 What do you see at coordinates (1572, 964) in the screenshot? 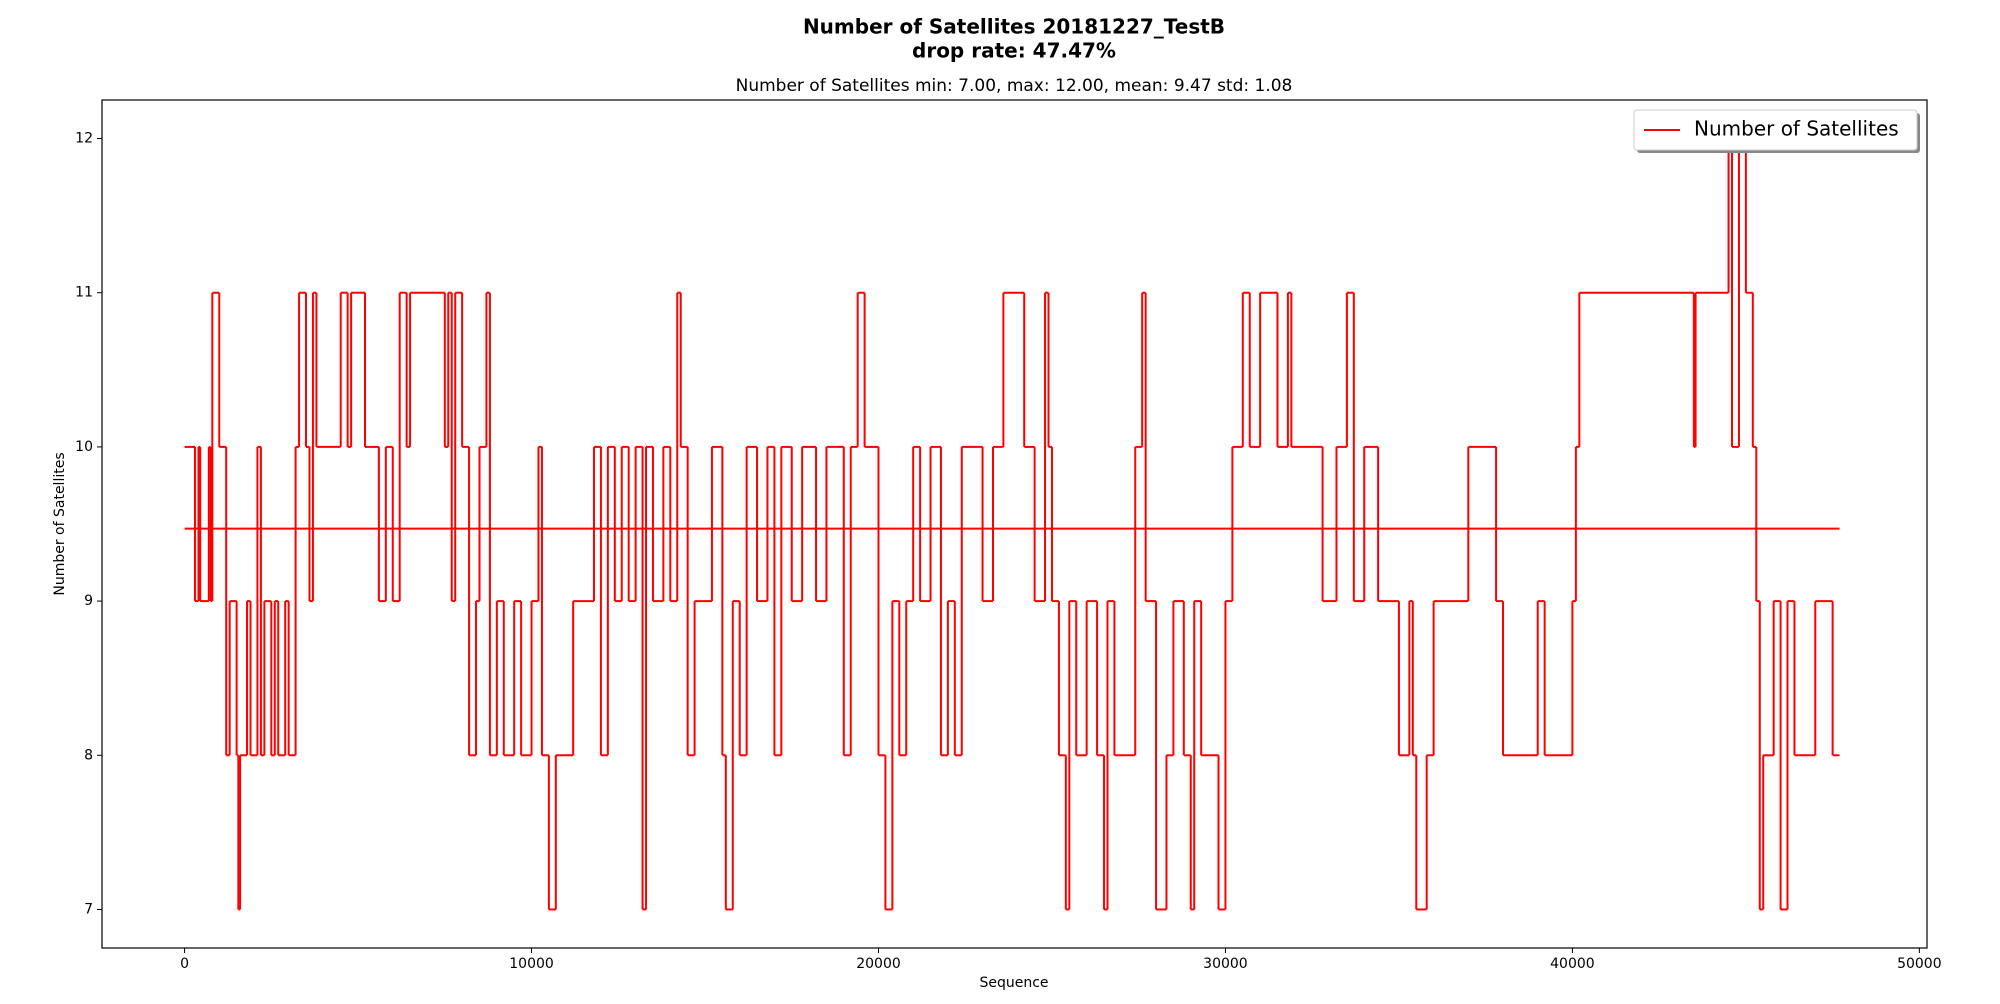
I see `x-tick-label: 40000` at bounding box center [1572, 964].